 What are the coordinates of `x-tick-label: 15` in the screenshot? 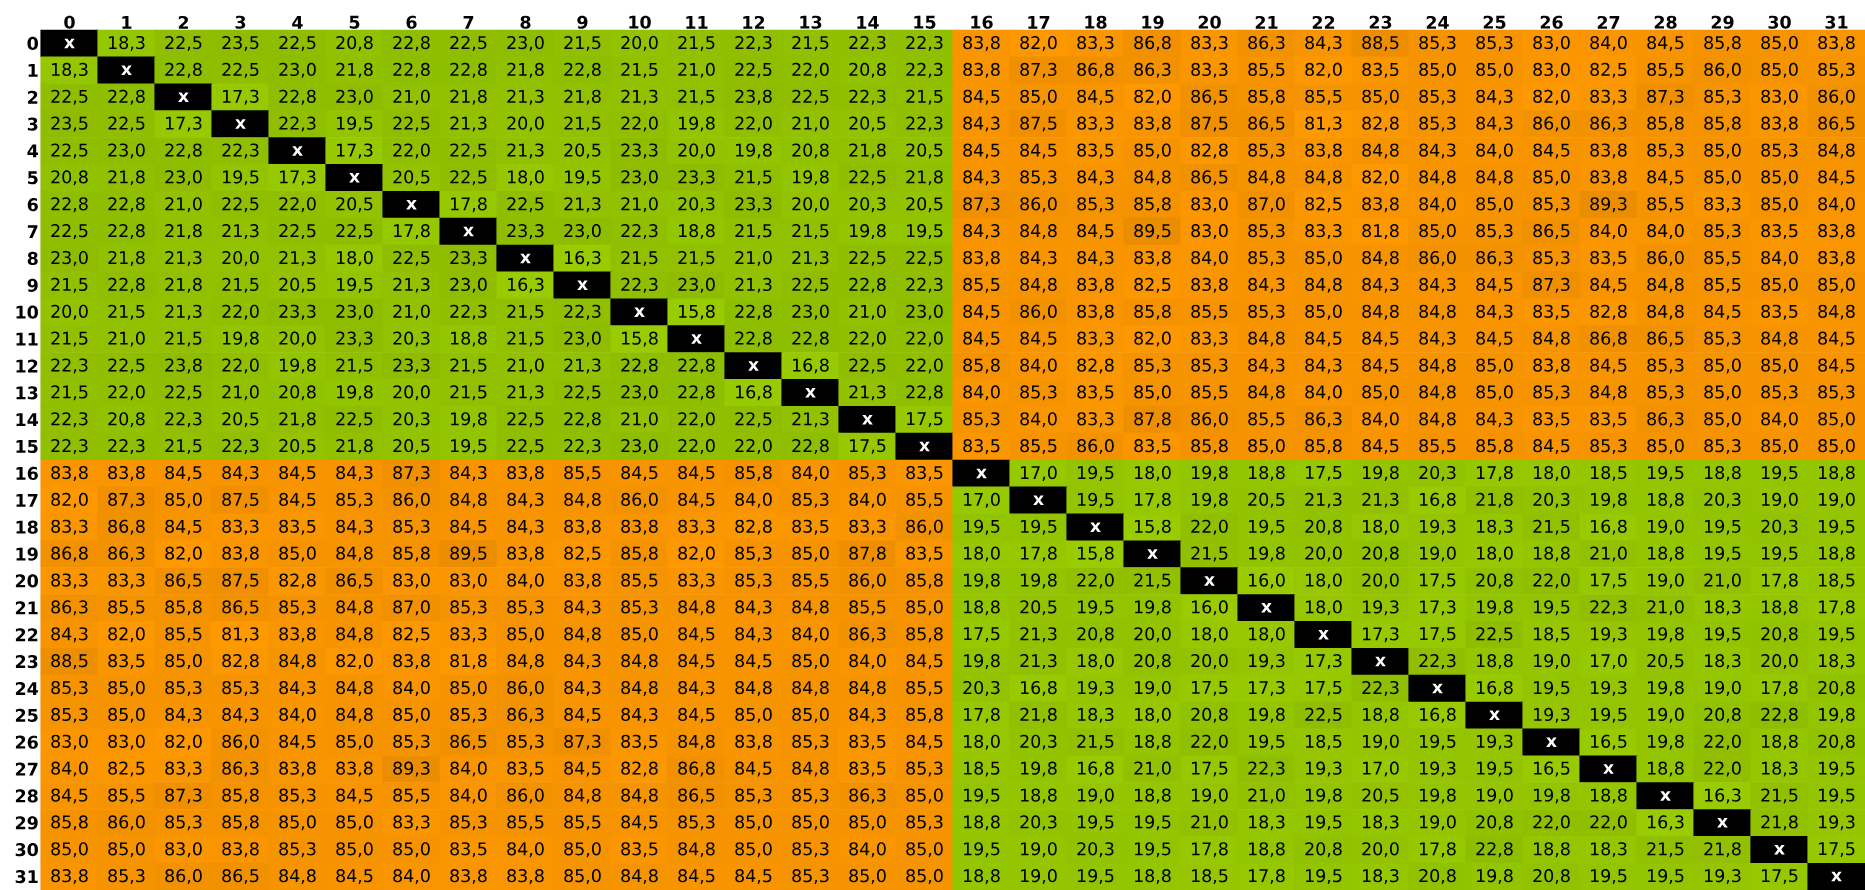 It's located at (925, 22).